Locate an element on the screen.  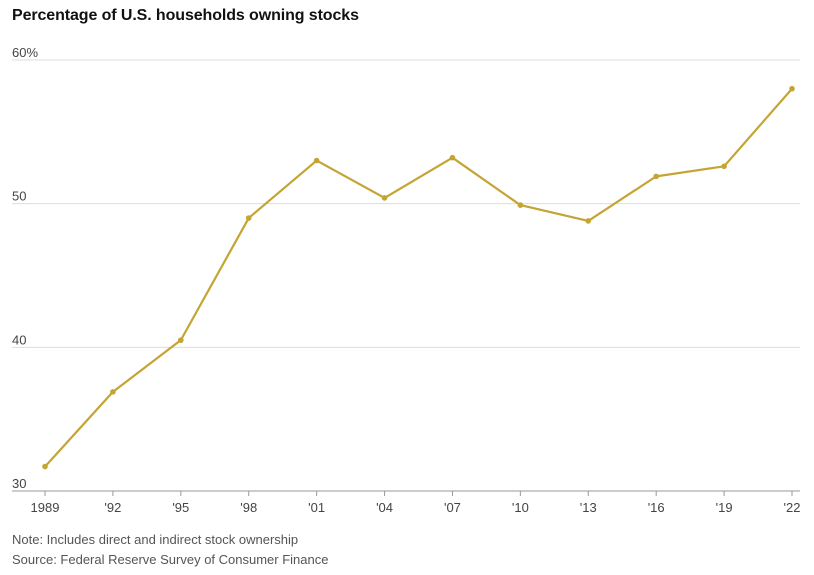
x-tick-label: '16 is located at coordinates (656, 507).